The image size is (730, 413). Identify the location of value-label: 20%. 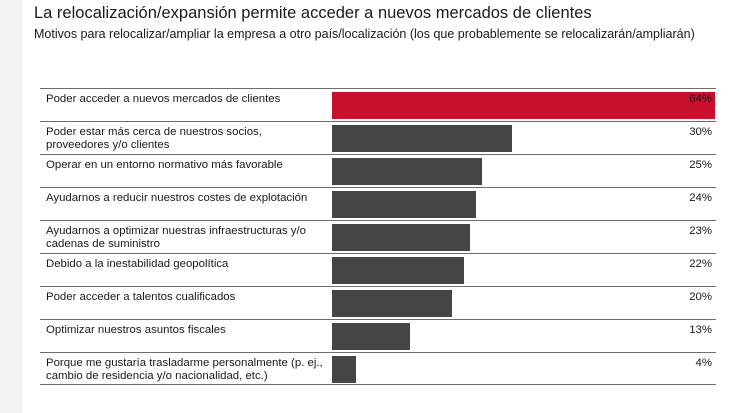
(700, 297).